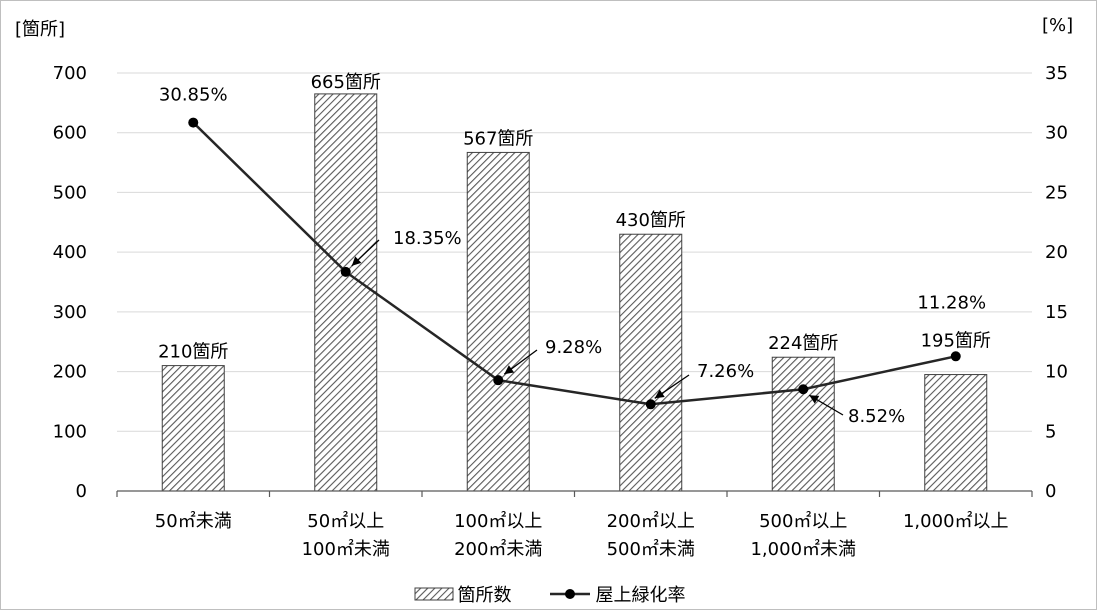 Image resolution: width=1097 pixels, height=611 pixels. What do you see at coordinates (803, 343) in the screenshot?
I see `bar-data-label: 224箇所` at bounding box center [803, 343].